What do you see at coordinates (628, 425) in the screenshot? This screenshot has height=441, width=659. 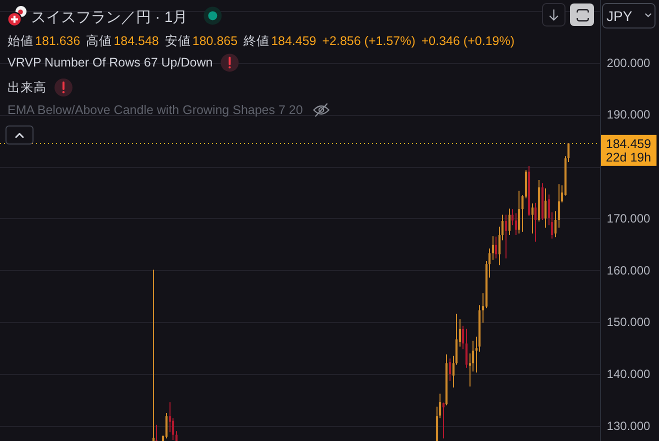 I see `y-tick-label: 130.000` at bounding box center [628, 425].